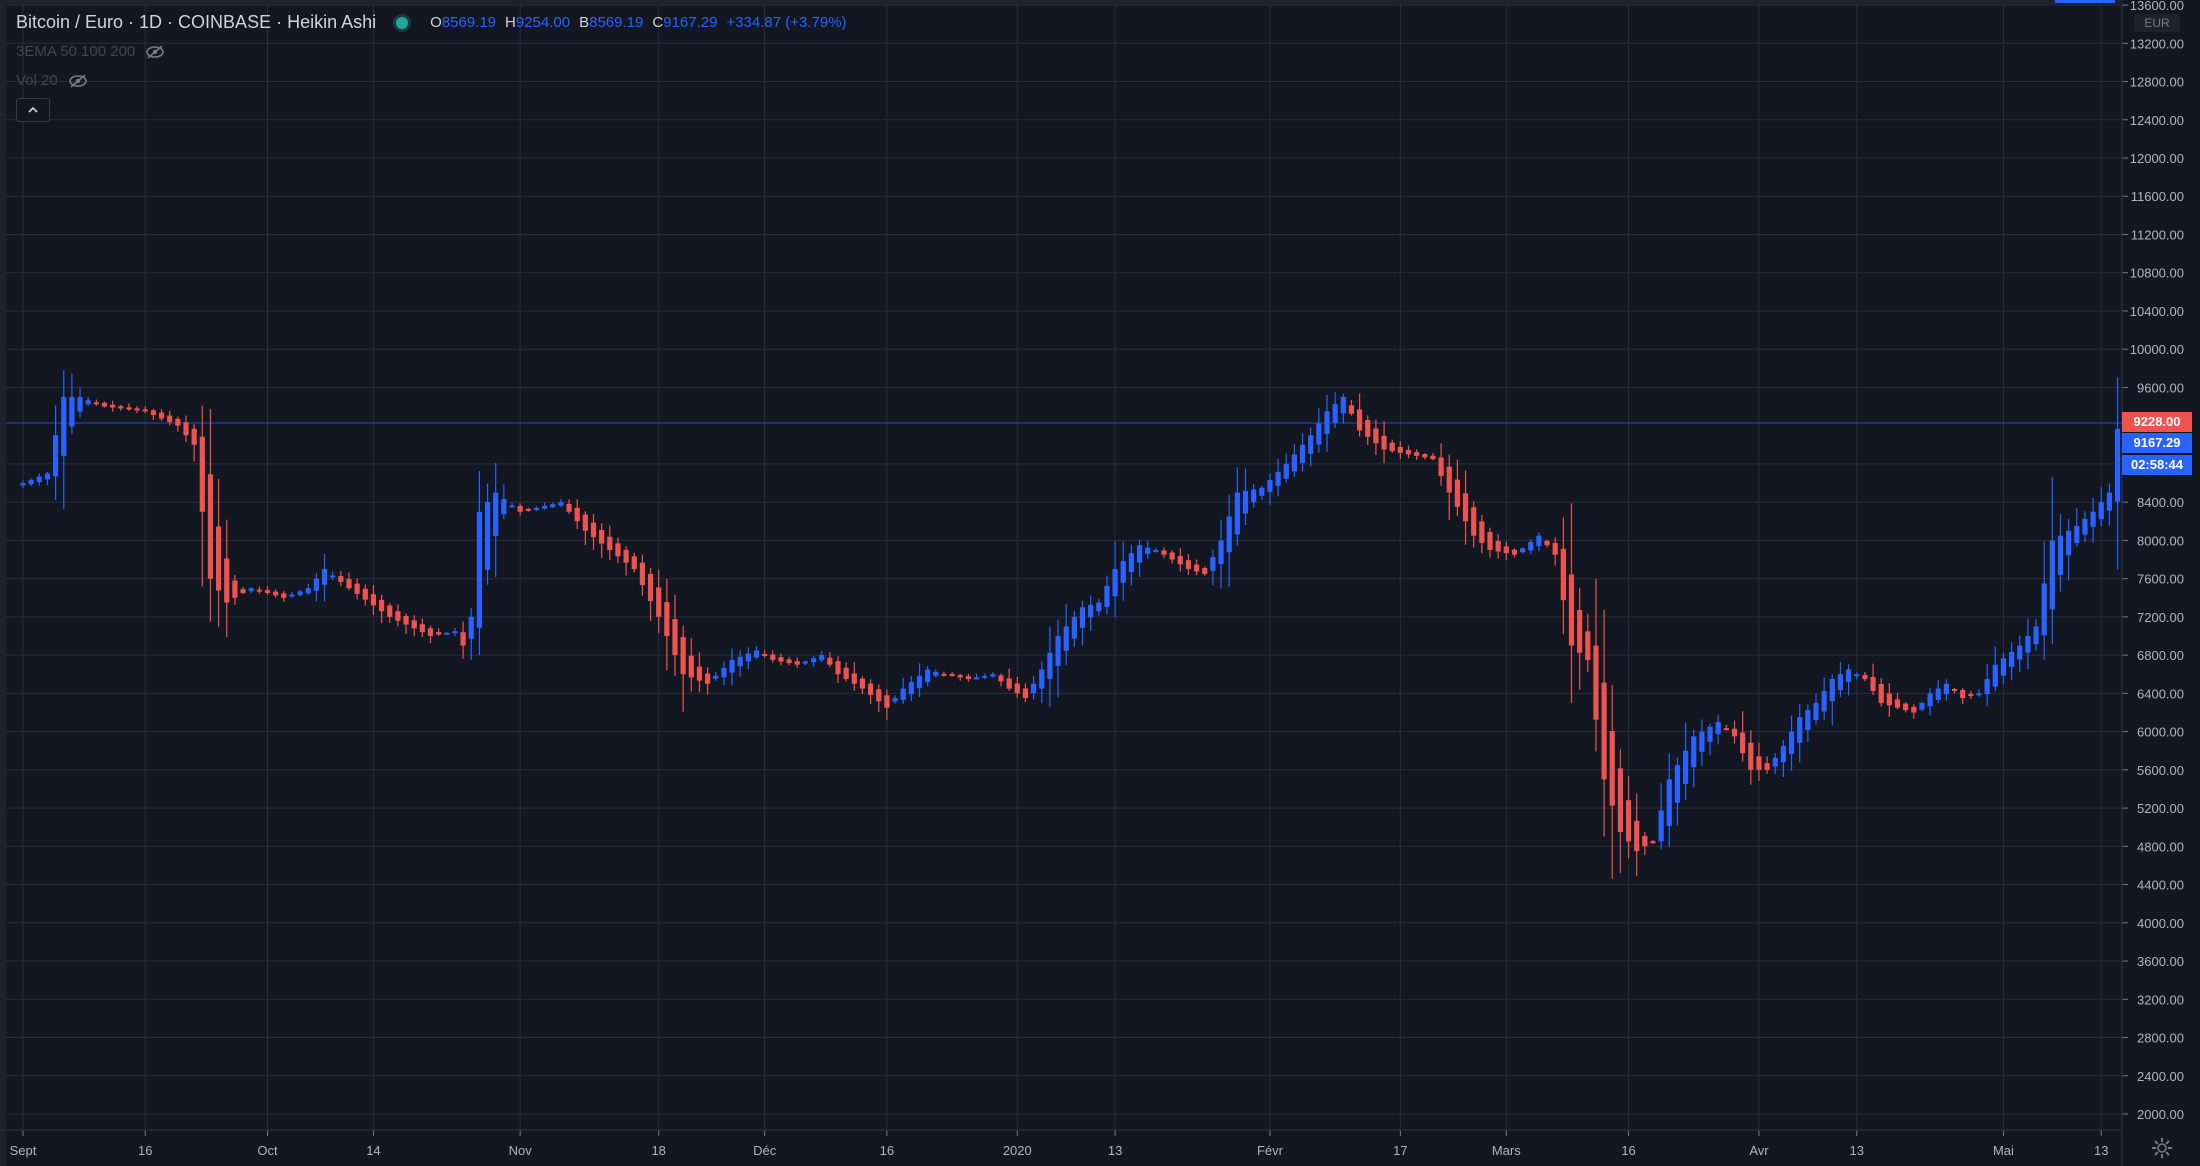  I want to click on ohlc-close-value: 9167.29, so click(690, 22).